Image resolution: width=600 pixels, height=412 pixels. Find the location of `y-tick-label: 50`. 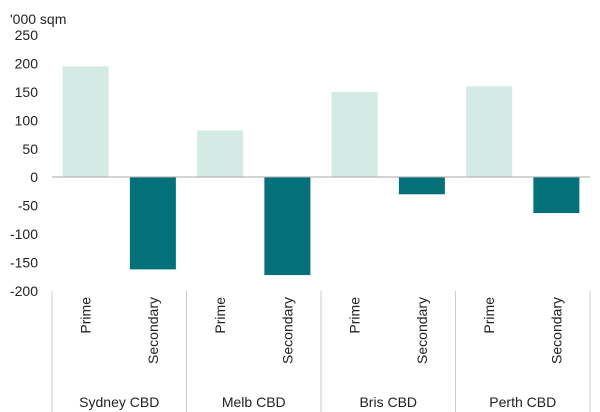

y-tick-label: 50 is located at coordinates (30, 149).